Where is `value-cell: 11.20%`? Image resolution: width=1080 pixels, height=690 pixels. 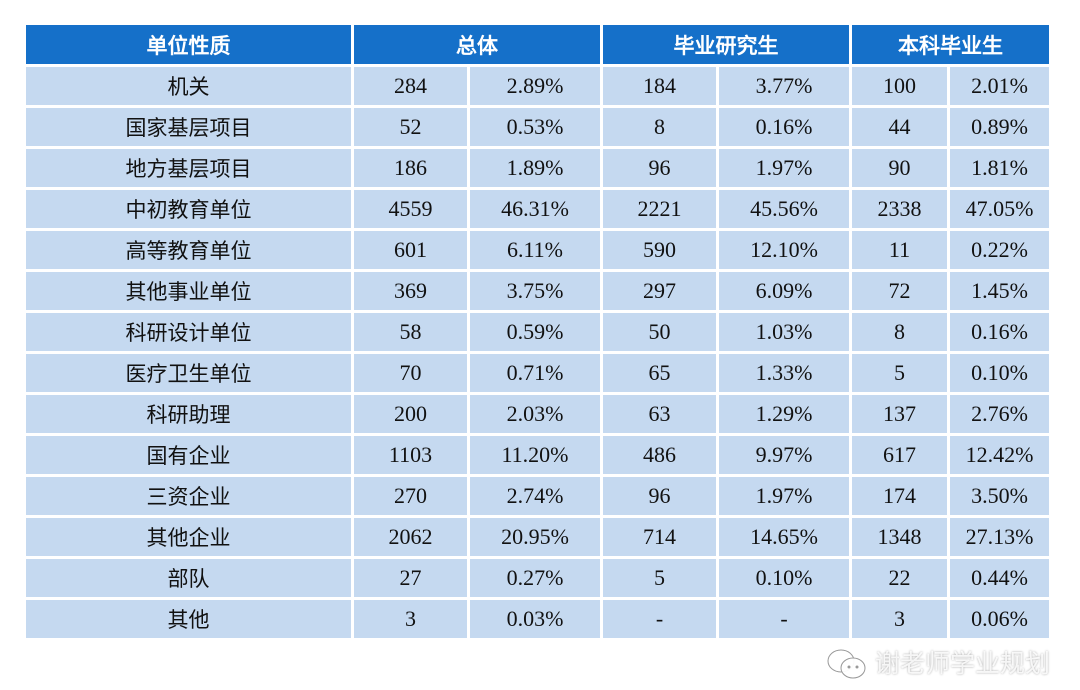
value-cell: 11.20% is located at coordinates (535, 455).